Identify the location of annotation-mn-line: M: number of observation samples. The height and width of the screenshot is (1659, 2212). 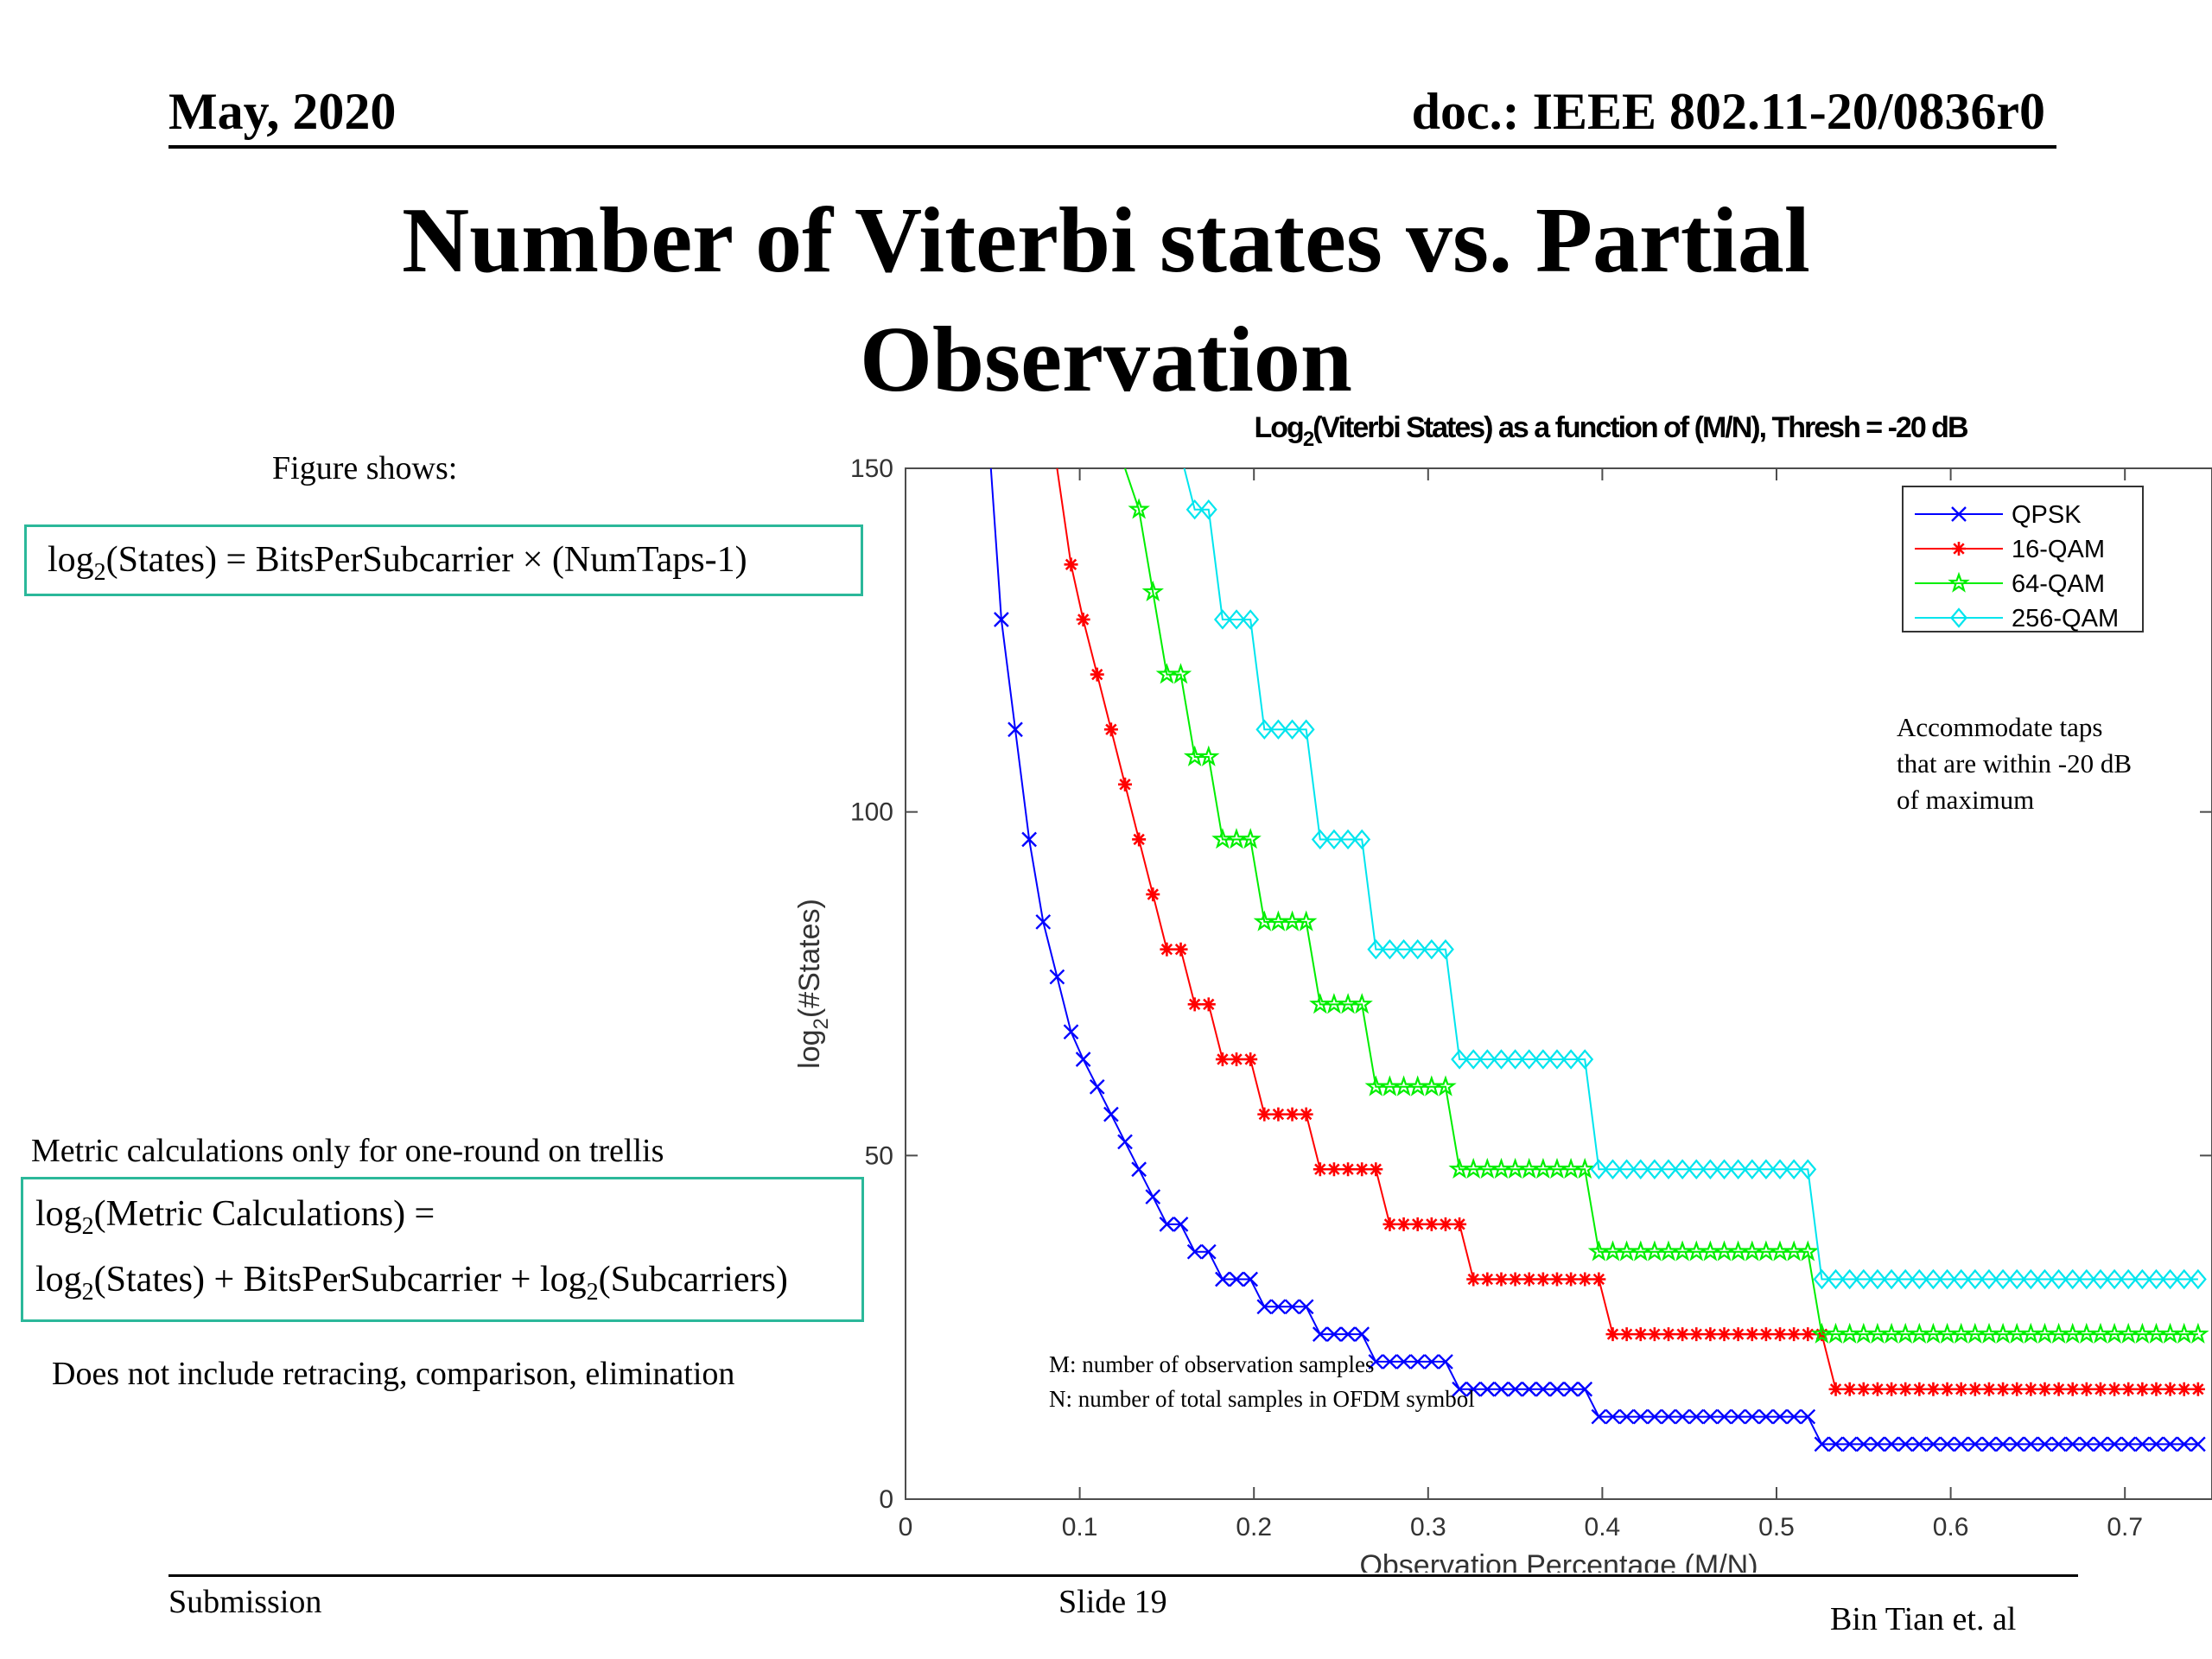
(1211, 1364).